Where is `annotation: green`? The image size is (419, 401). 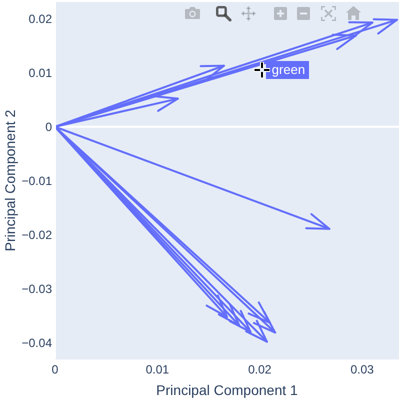 annotation: green is located at coordinates (288, 69).